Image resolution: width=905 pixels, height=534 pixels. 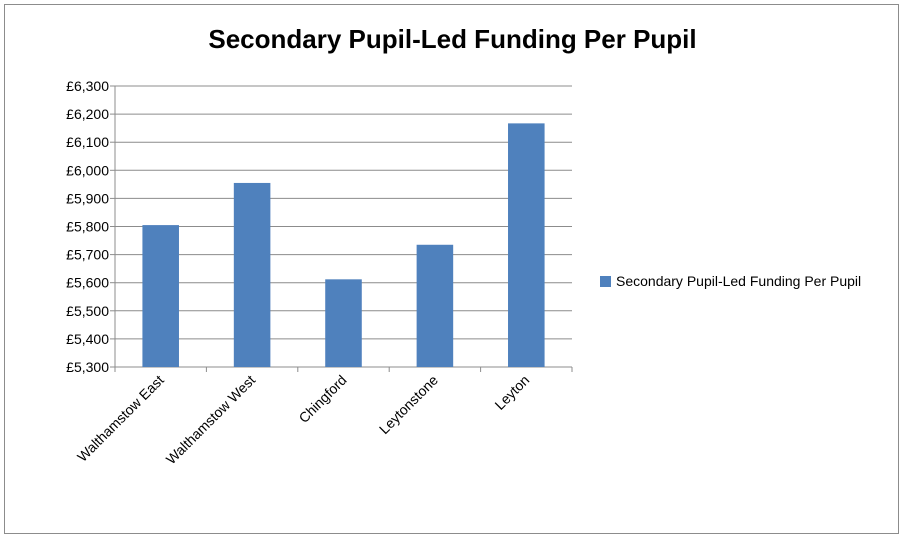 I want to click on x-tick-label: Chingford, so click(x=322, y=399).